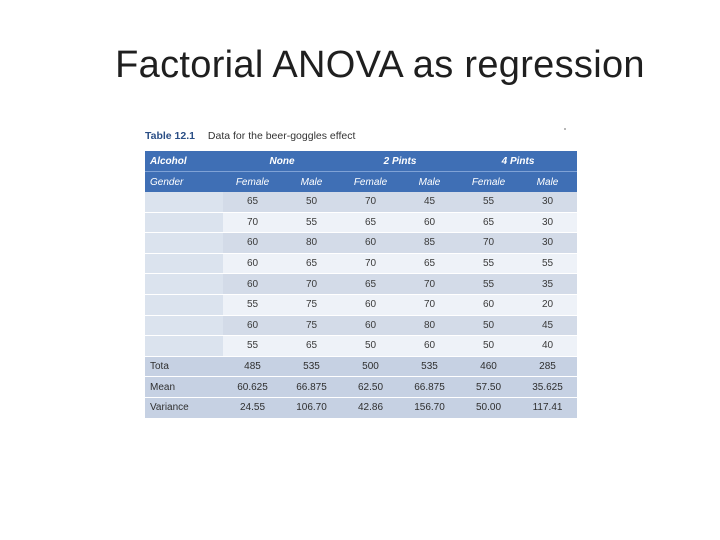  I want to click on table-row: 60 75 60 80 50 45, so click(361, 326).